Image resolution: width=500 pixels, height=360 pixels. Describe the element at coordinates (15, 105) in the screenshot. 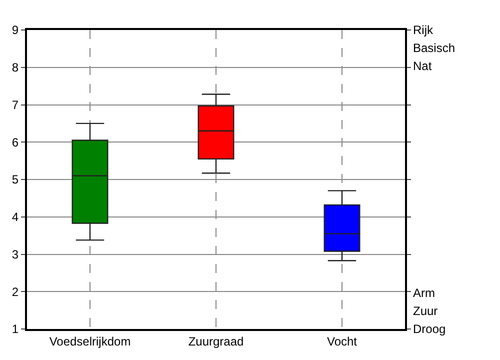

I see `y-tick-label: 7` at that location.